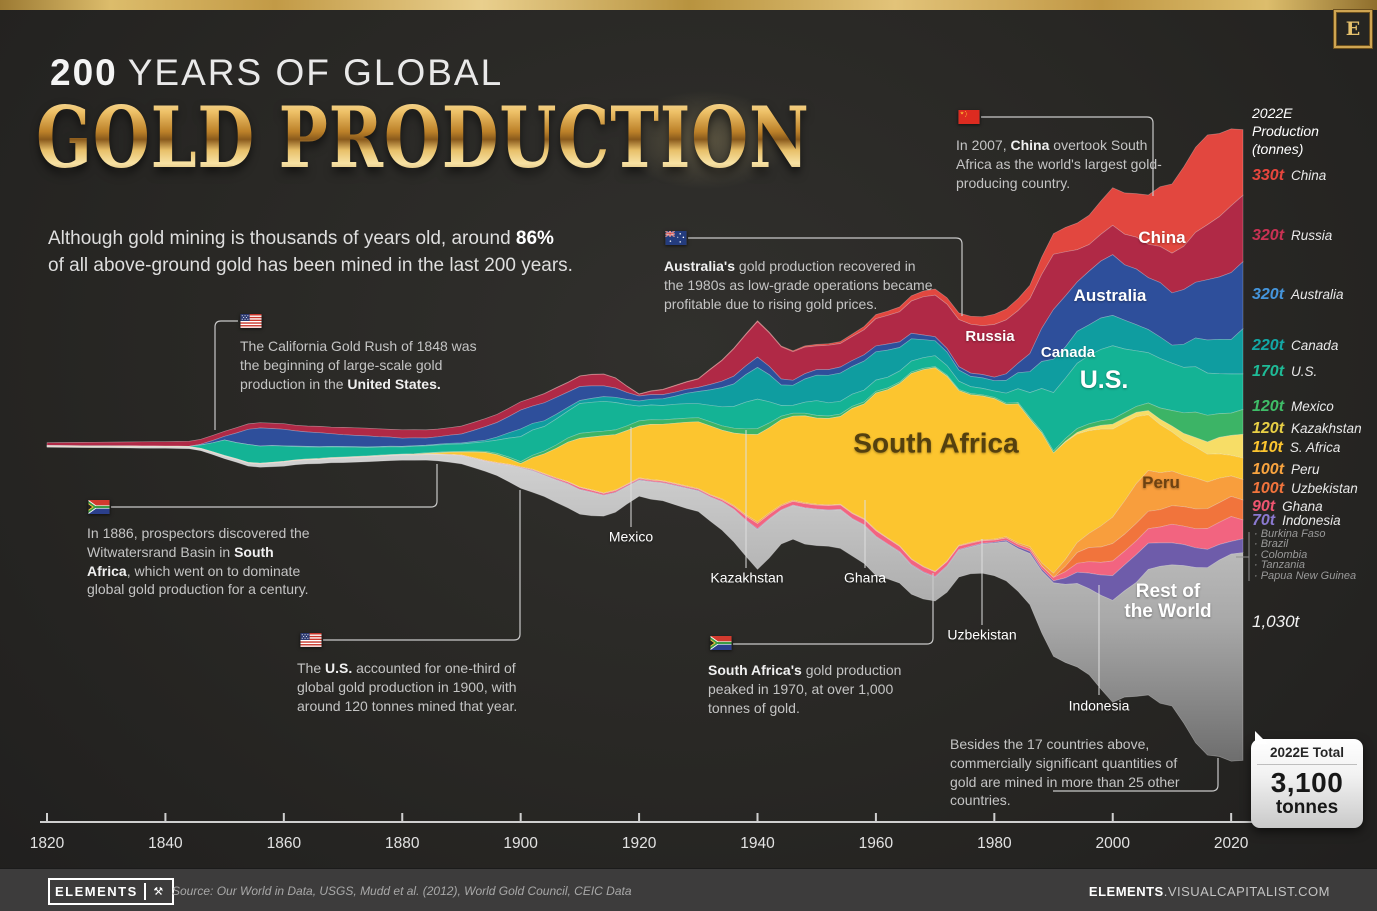  I want to click on callout-line-witwatersrand, so click(274, 486).